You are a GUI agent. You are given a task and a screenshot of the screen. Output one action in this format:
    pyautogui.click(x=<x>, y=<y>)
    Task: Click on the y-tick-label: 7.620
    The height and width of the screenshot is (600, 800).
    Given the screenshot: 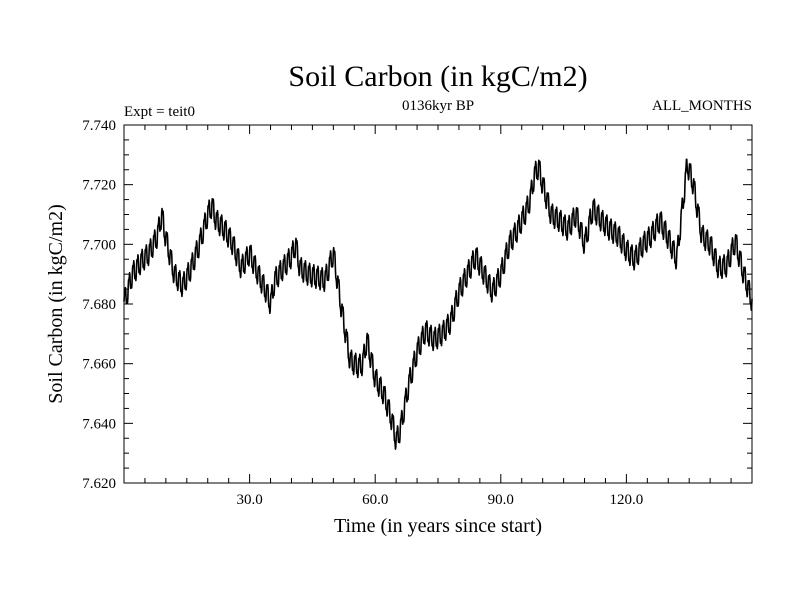 What is the action you would take?
    pyautogui.click(x=99, y=484)
    